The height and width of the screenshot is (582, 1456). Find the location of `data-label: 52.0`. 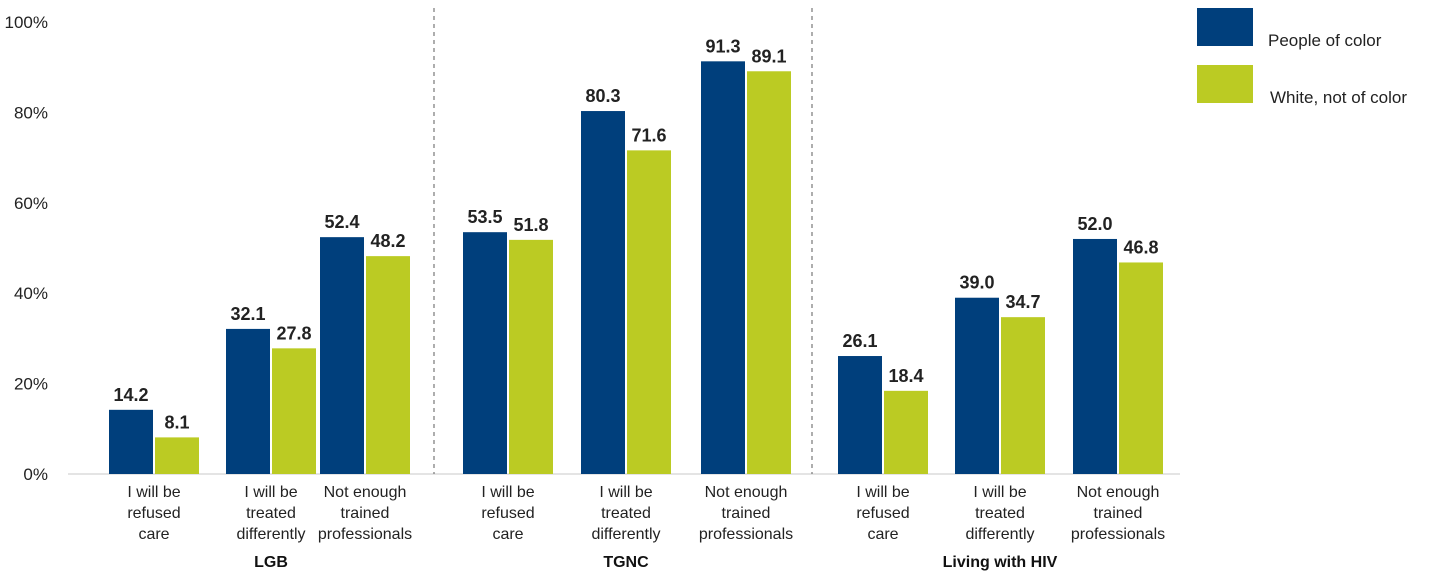

data-label: 52.0 is located at coordinates (1094, 224).